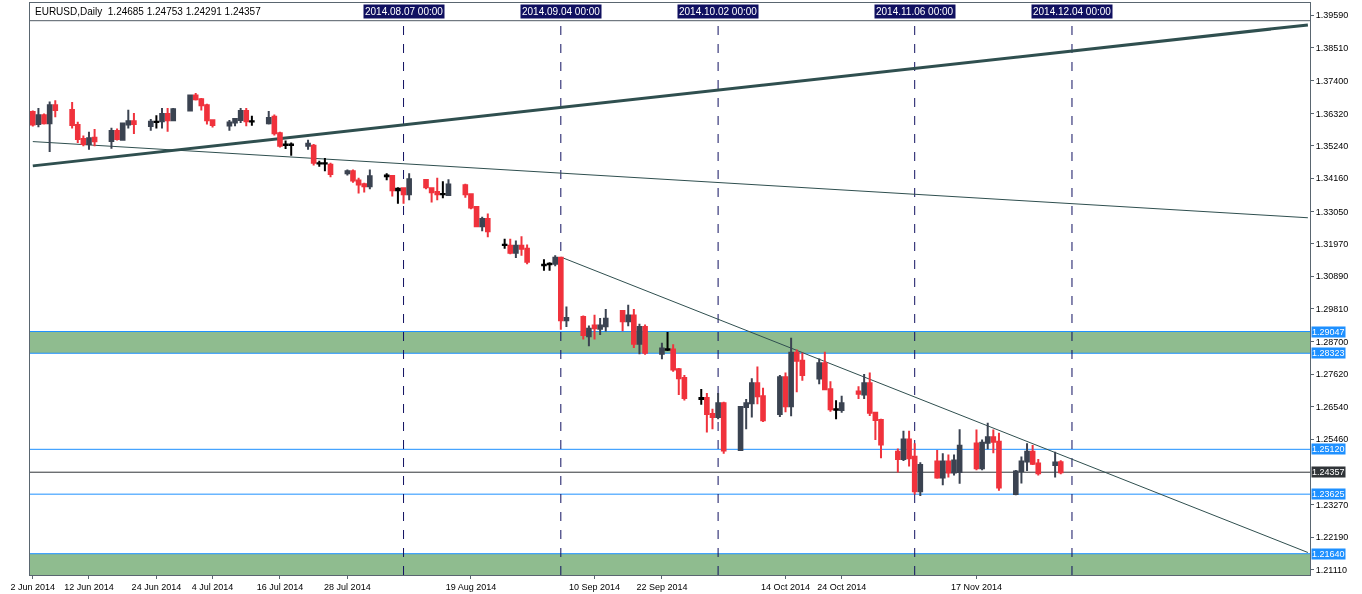 The height and width of the screenshot is (594, 1362). Describe the element at coordinates (404, 11) in the screenshot. I see `ref-line-label: 2014.08.07 00:00` at that location.